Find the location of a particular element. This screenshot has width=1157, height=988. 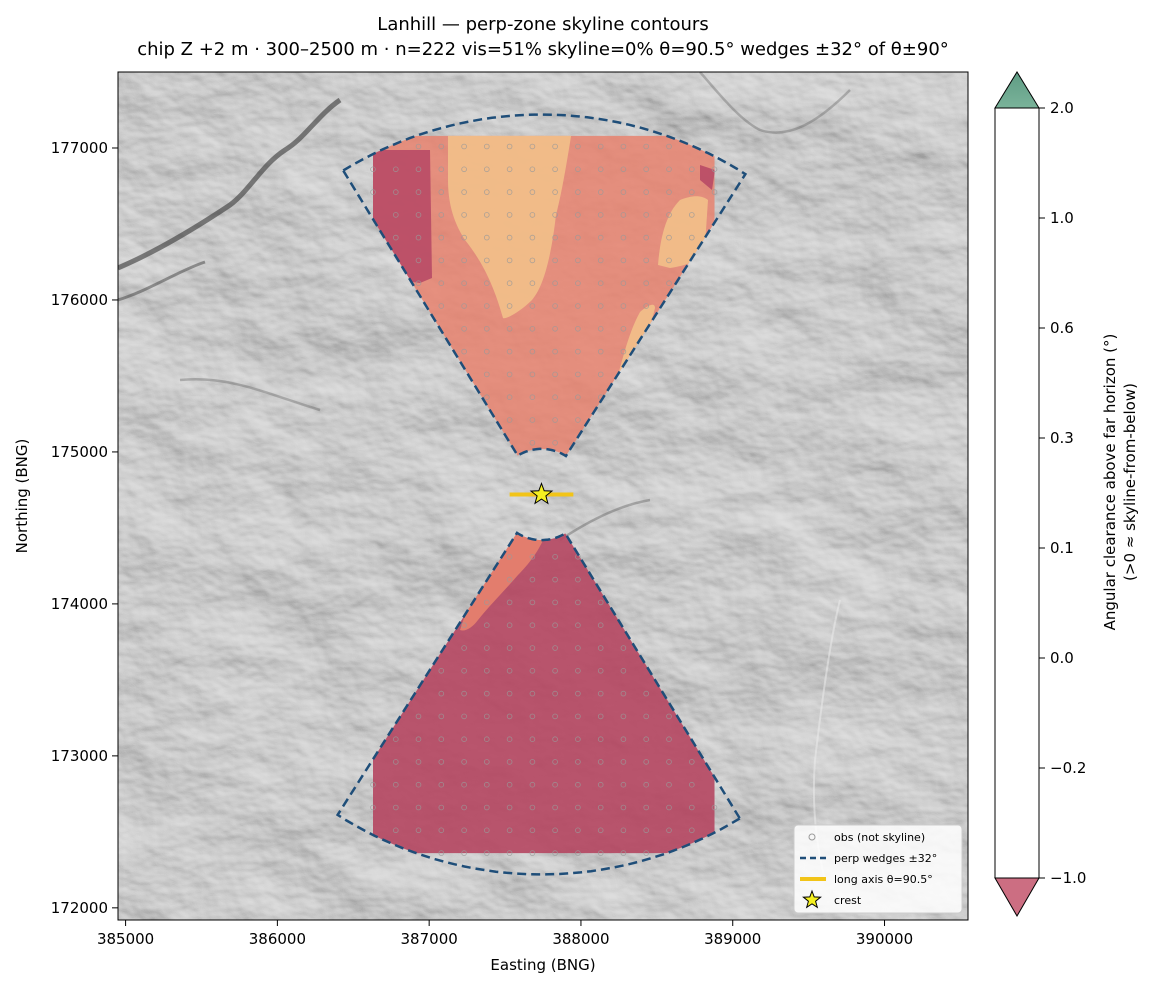

x-axis-label: Easting (BNG) is located at coordinates (542, 965).